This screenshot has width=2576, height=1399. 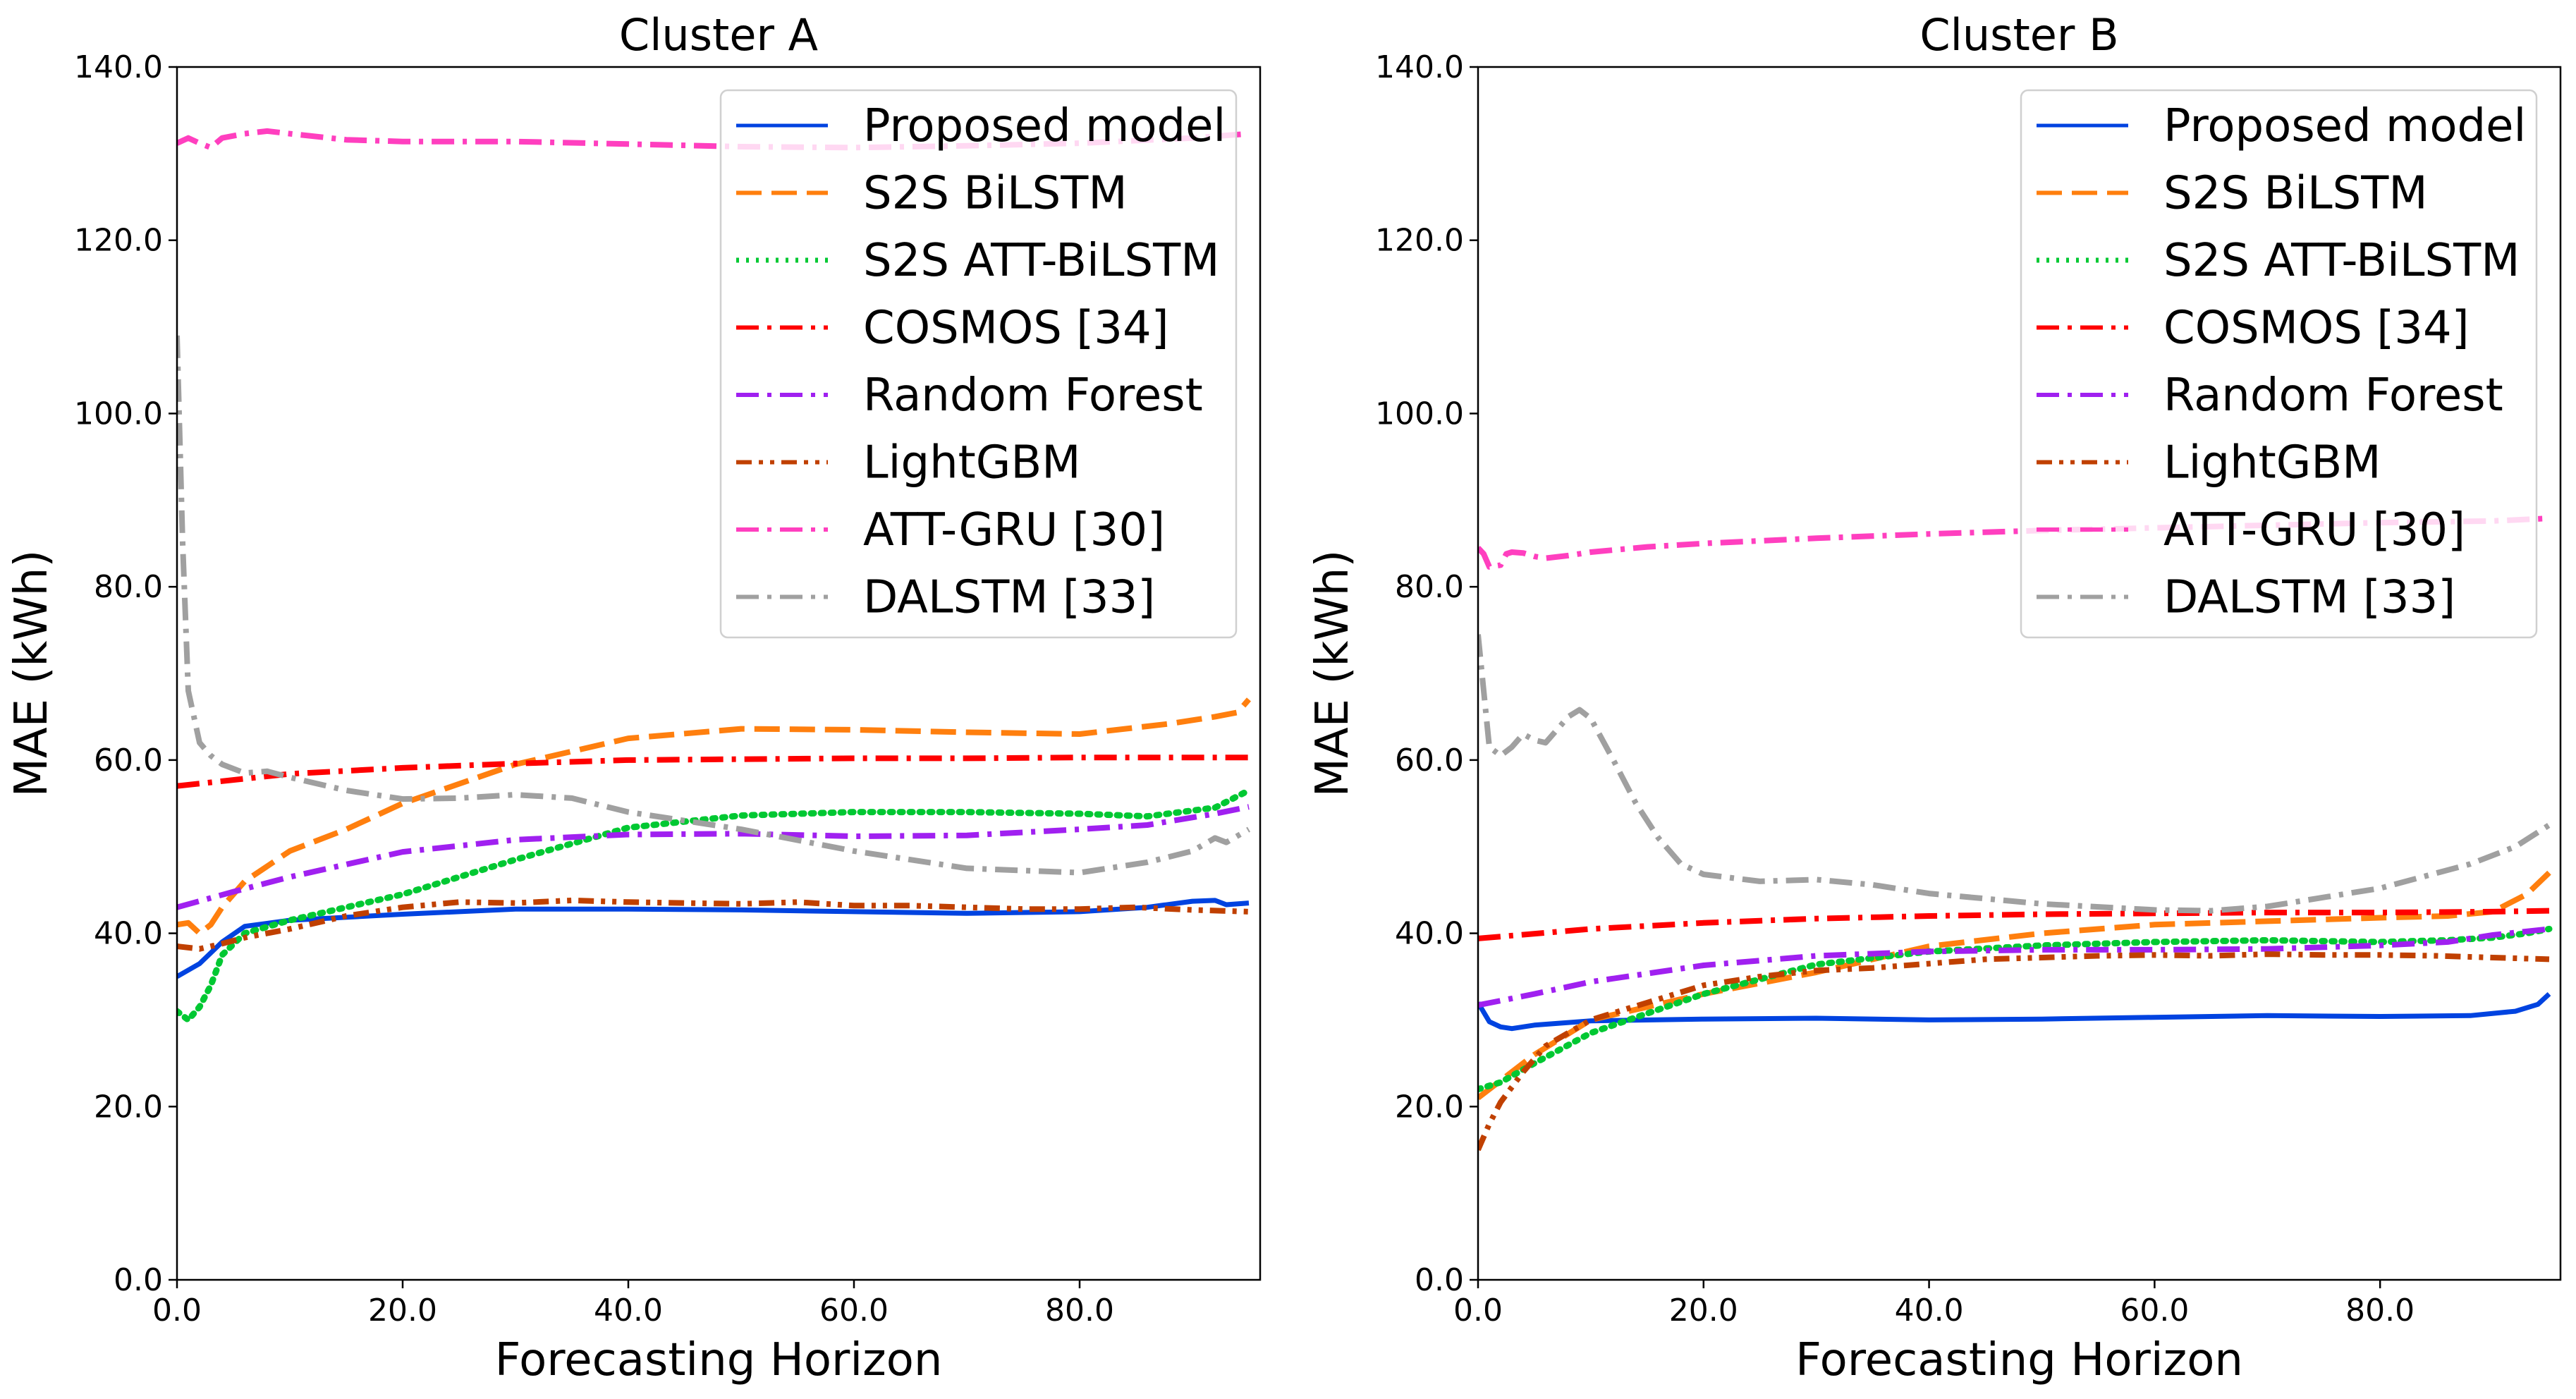 I want to click on series-line-s2s-bilstm, so click(x=2014, y=985).